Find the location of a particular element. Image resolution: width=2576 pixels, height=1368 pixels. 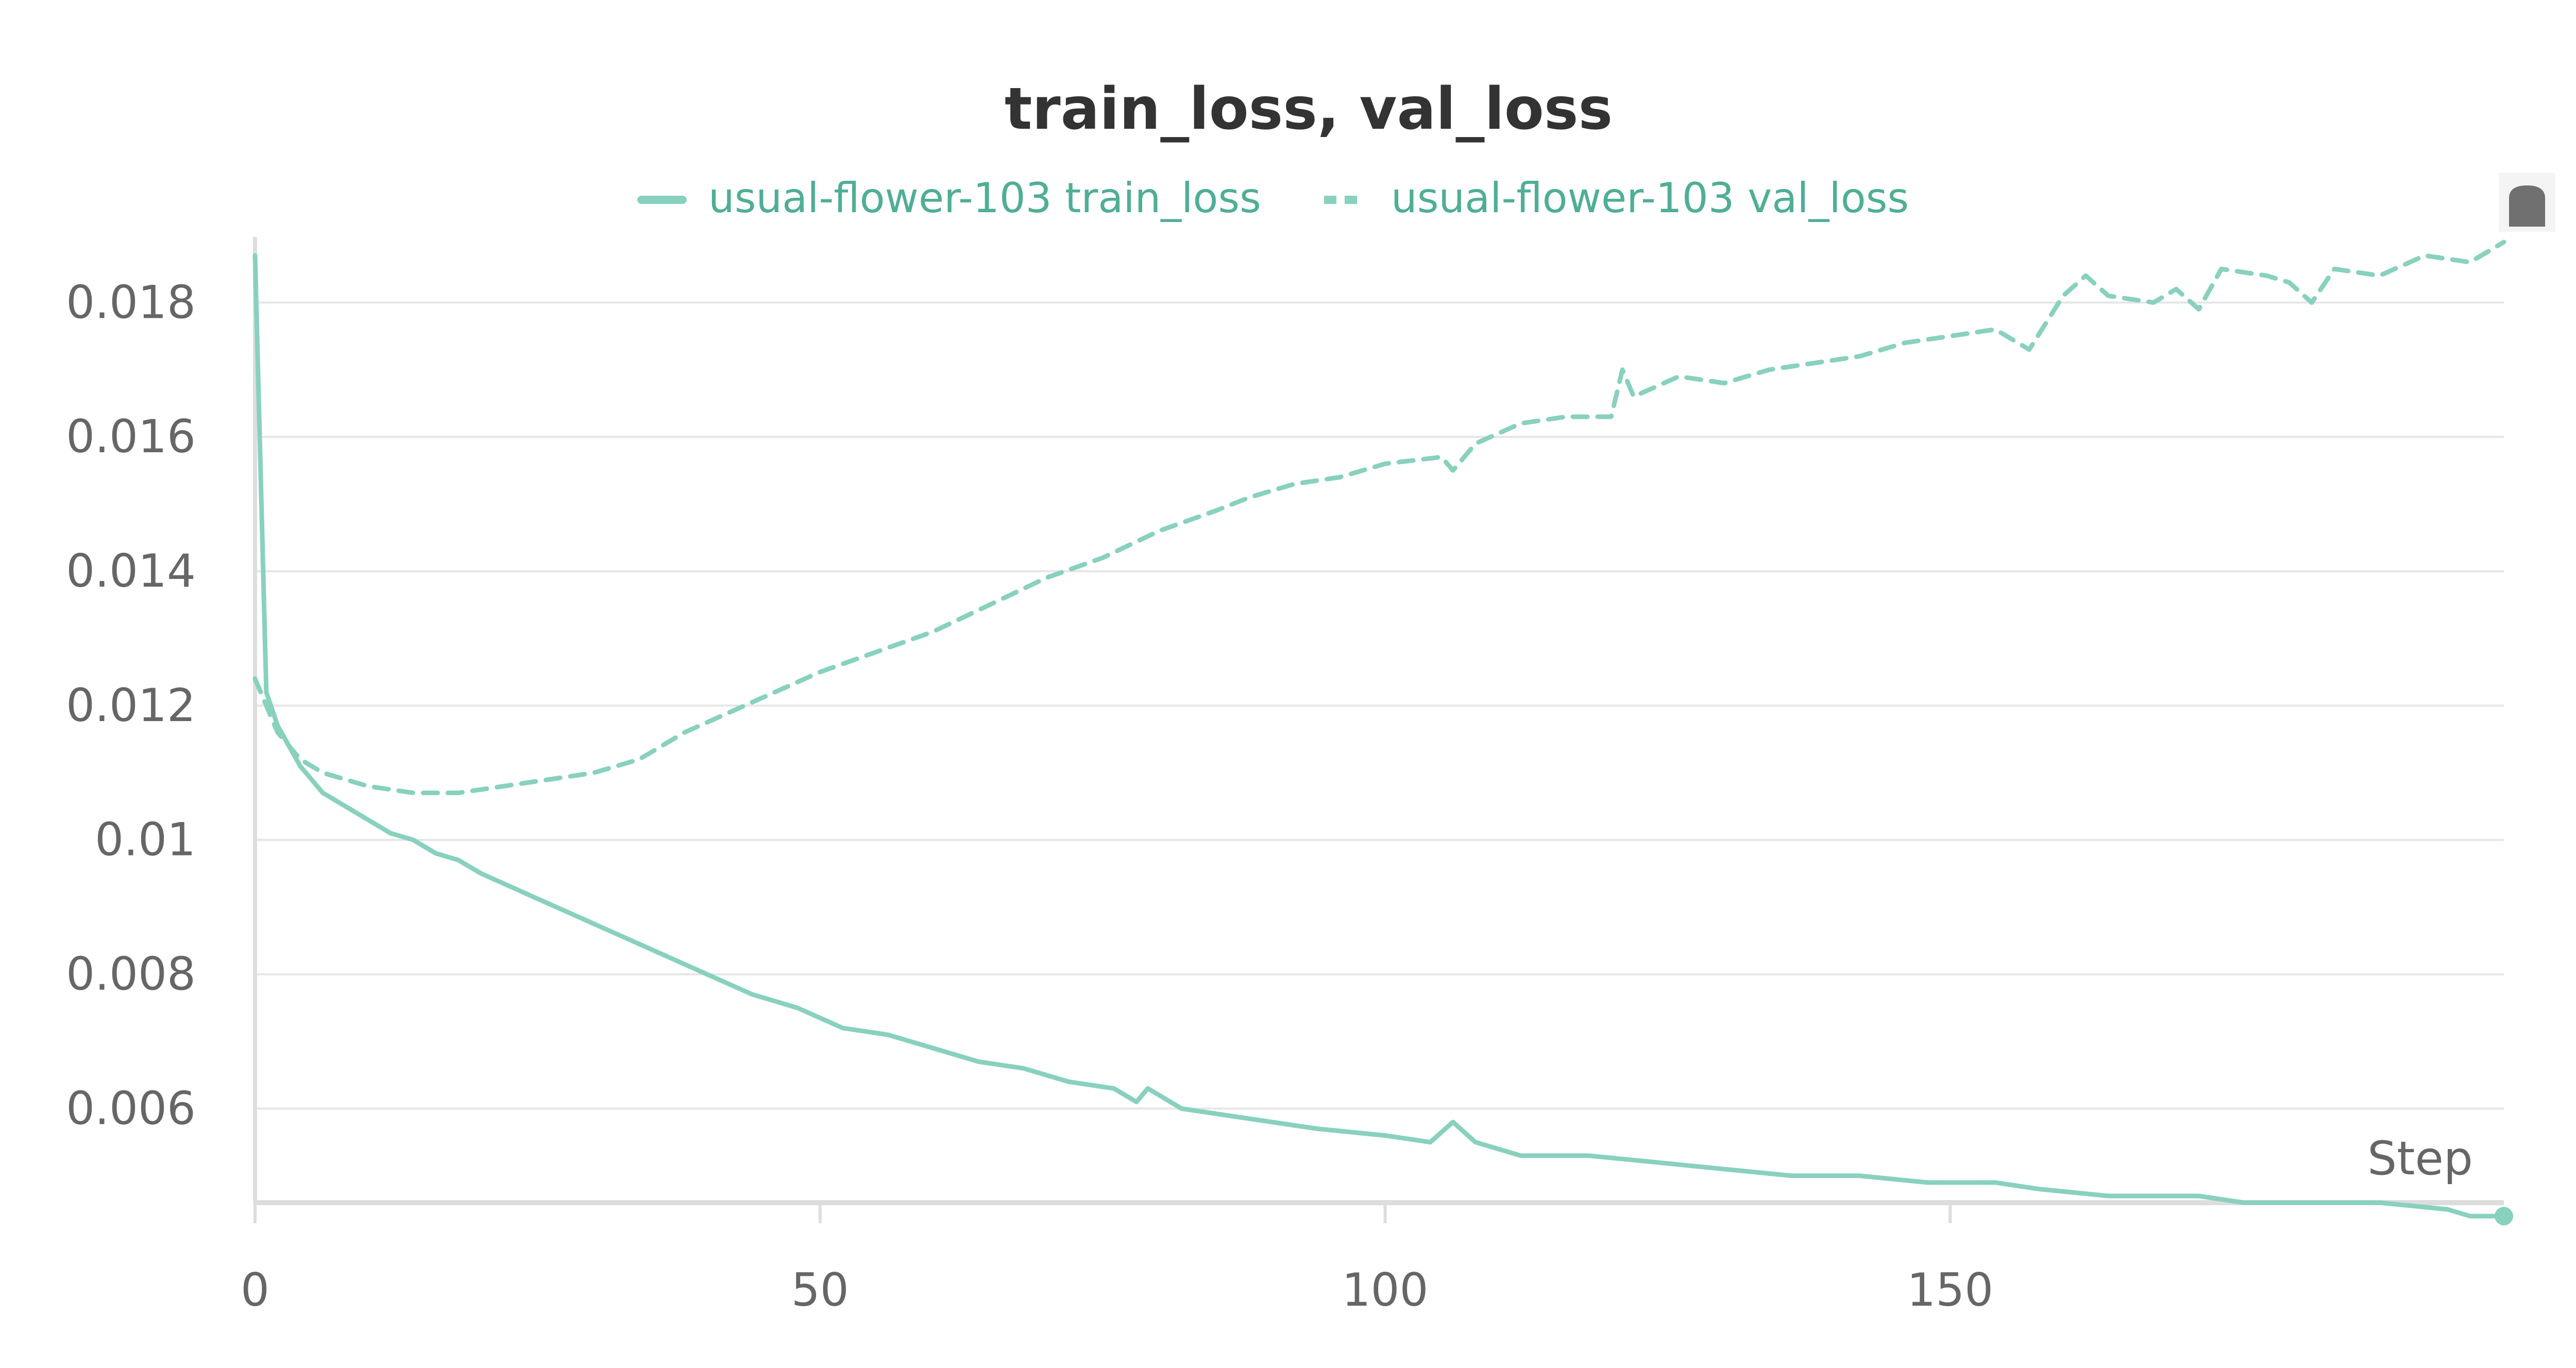

x-tick-label: 0 is located at coordinates (255, 1289).